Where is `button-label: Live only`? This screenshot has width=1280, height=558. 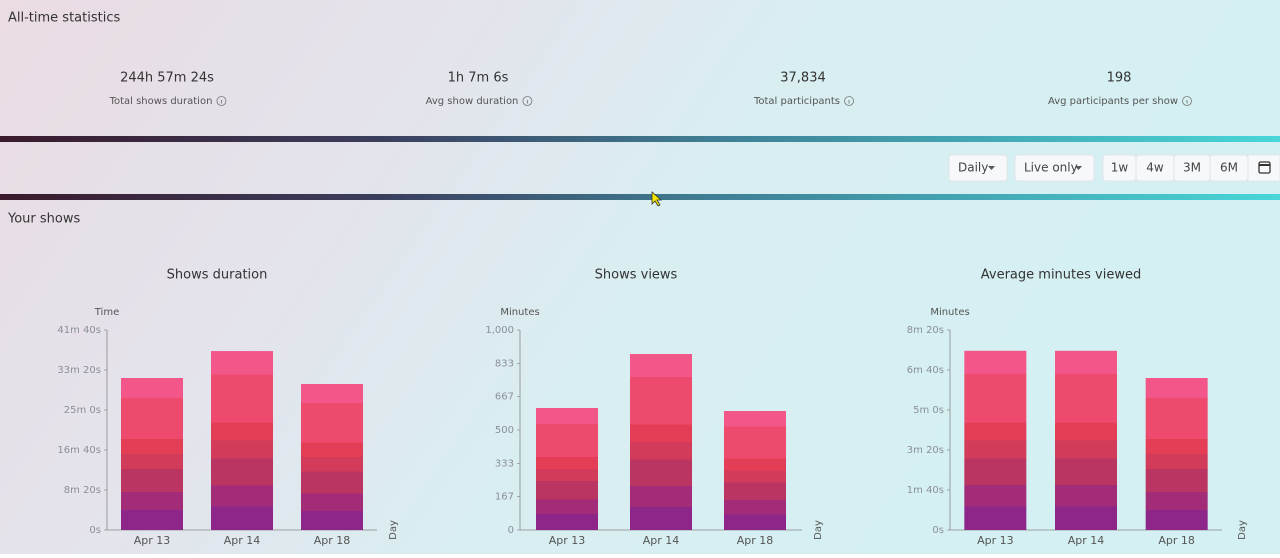 button-label: Live only is located at coordinates (1051, 168).